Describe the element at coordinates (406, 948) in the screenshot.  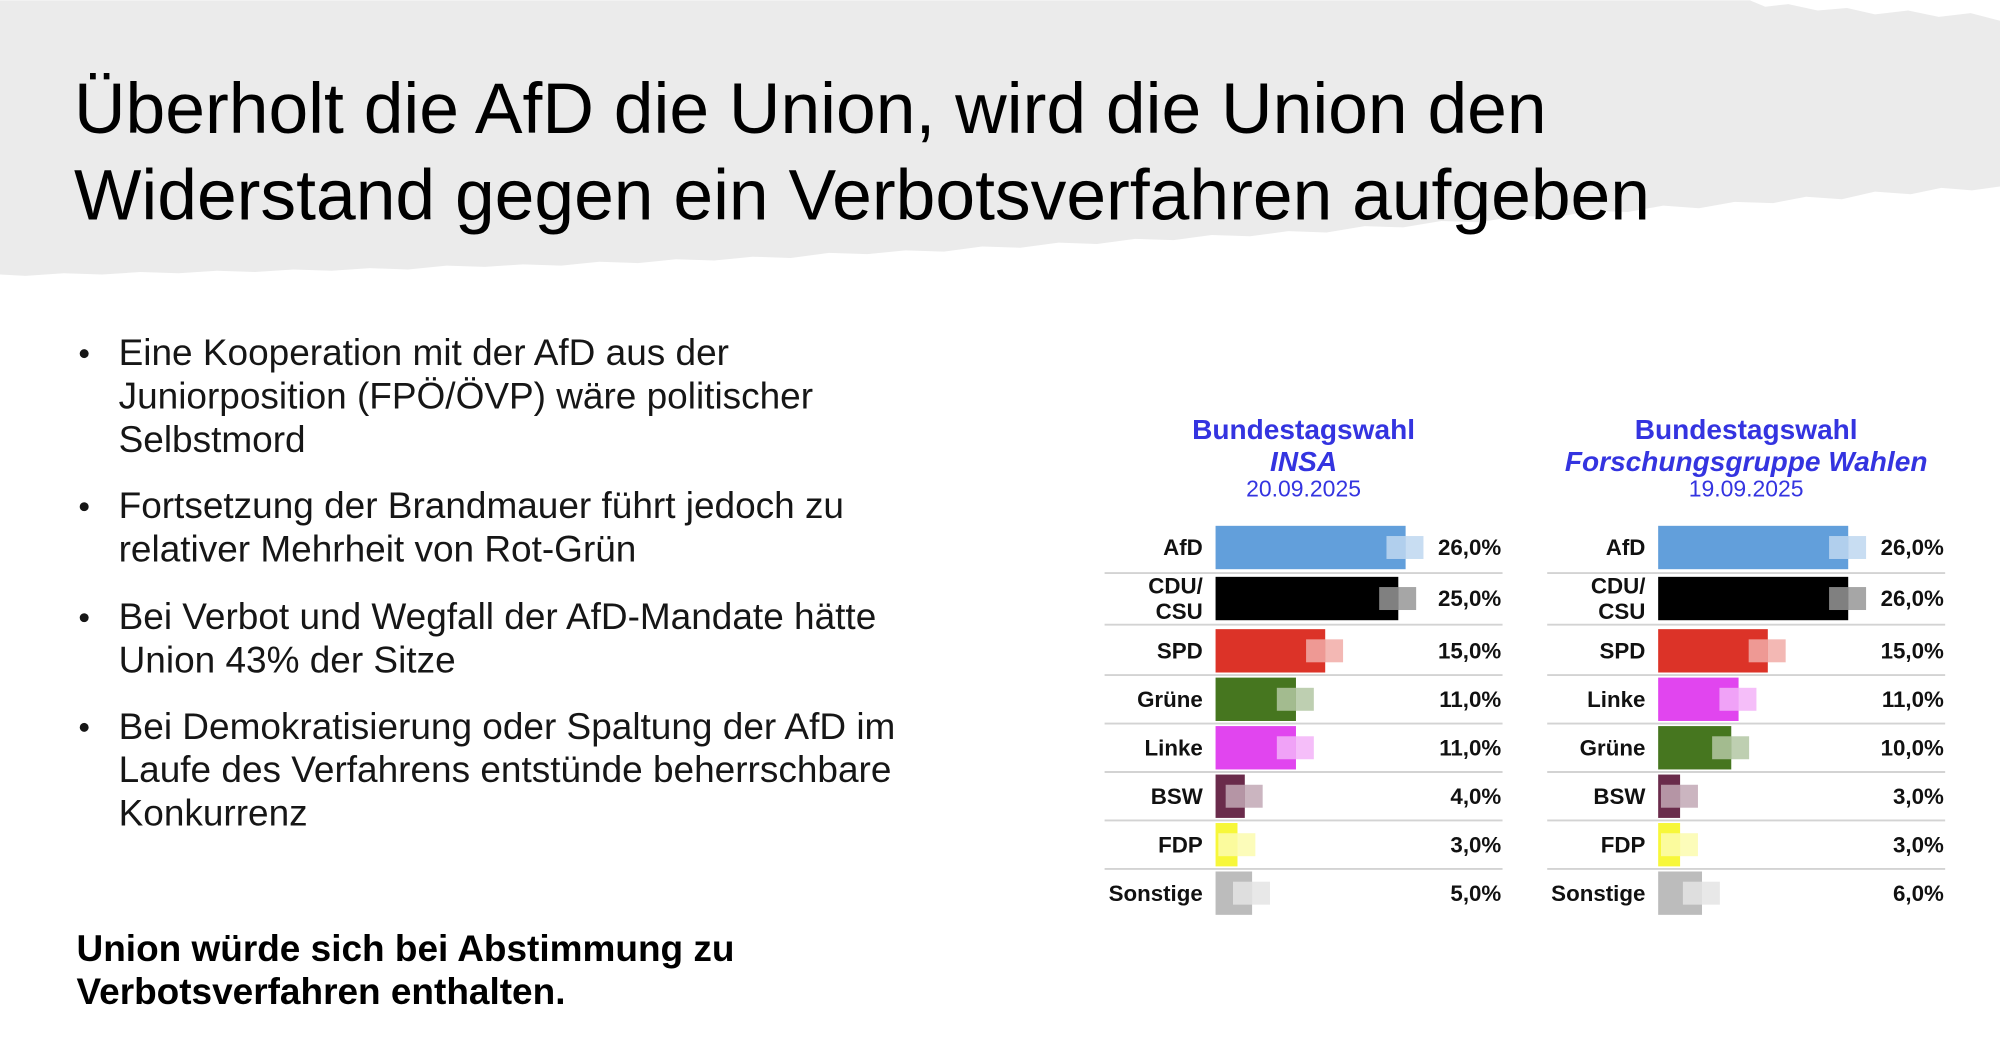
I see `conclusion-line: Union würde sich bei Abstimmung zu` at that location.